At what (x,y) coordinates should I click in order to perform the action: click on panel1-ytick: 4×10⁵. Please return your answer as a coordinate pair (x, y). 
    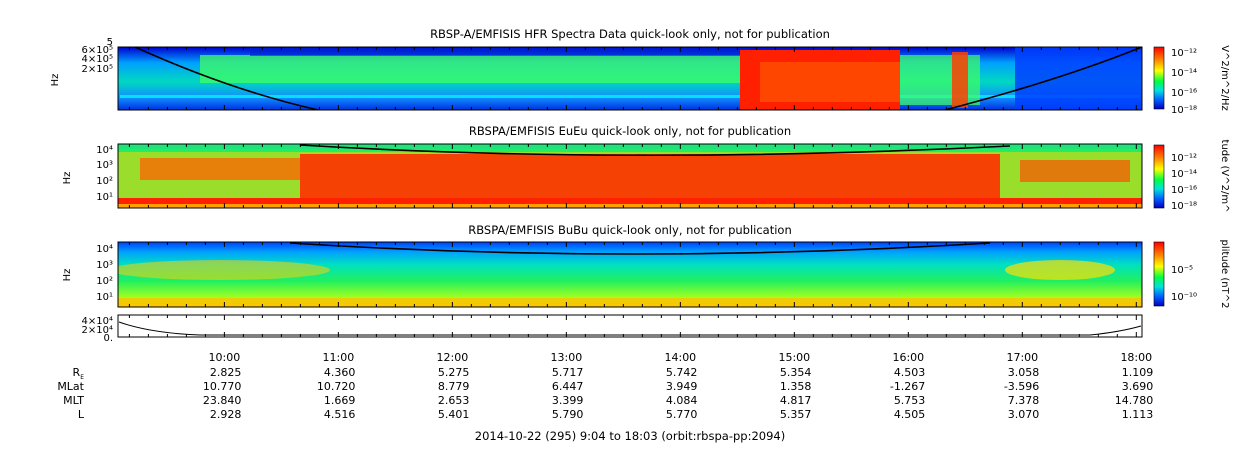
    Looking at the image, I should click on (97, 59).